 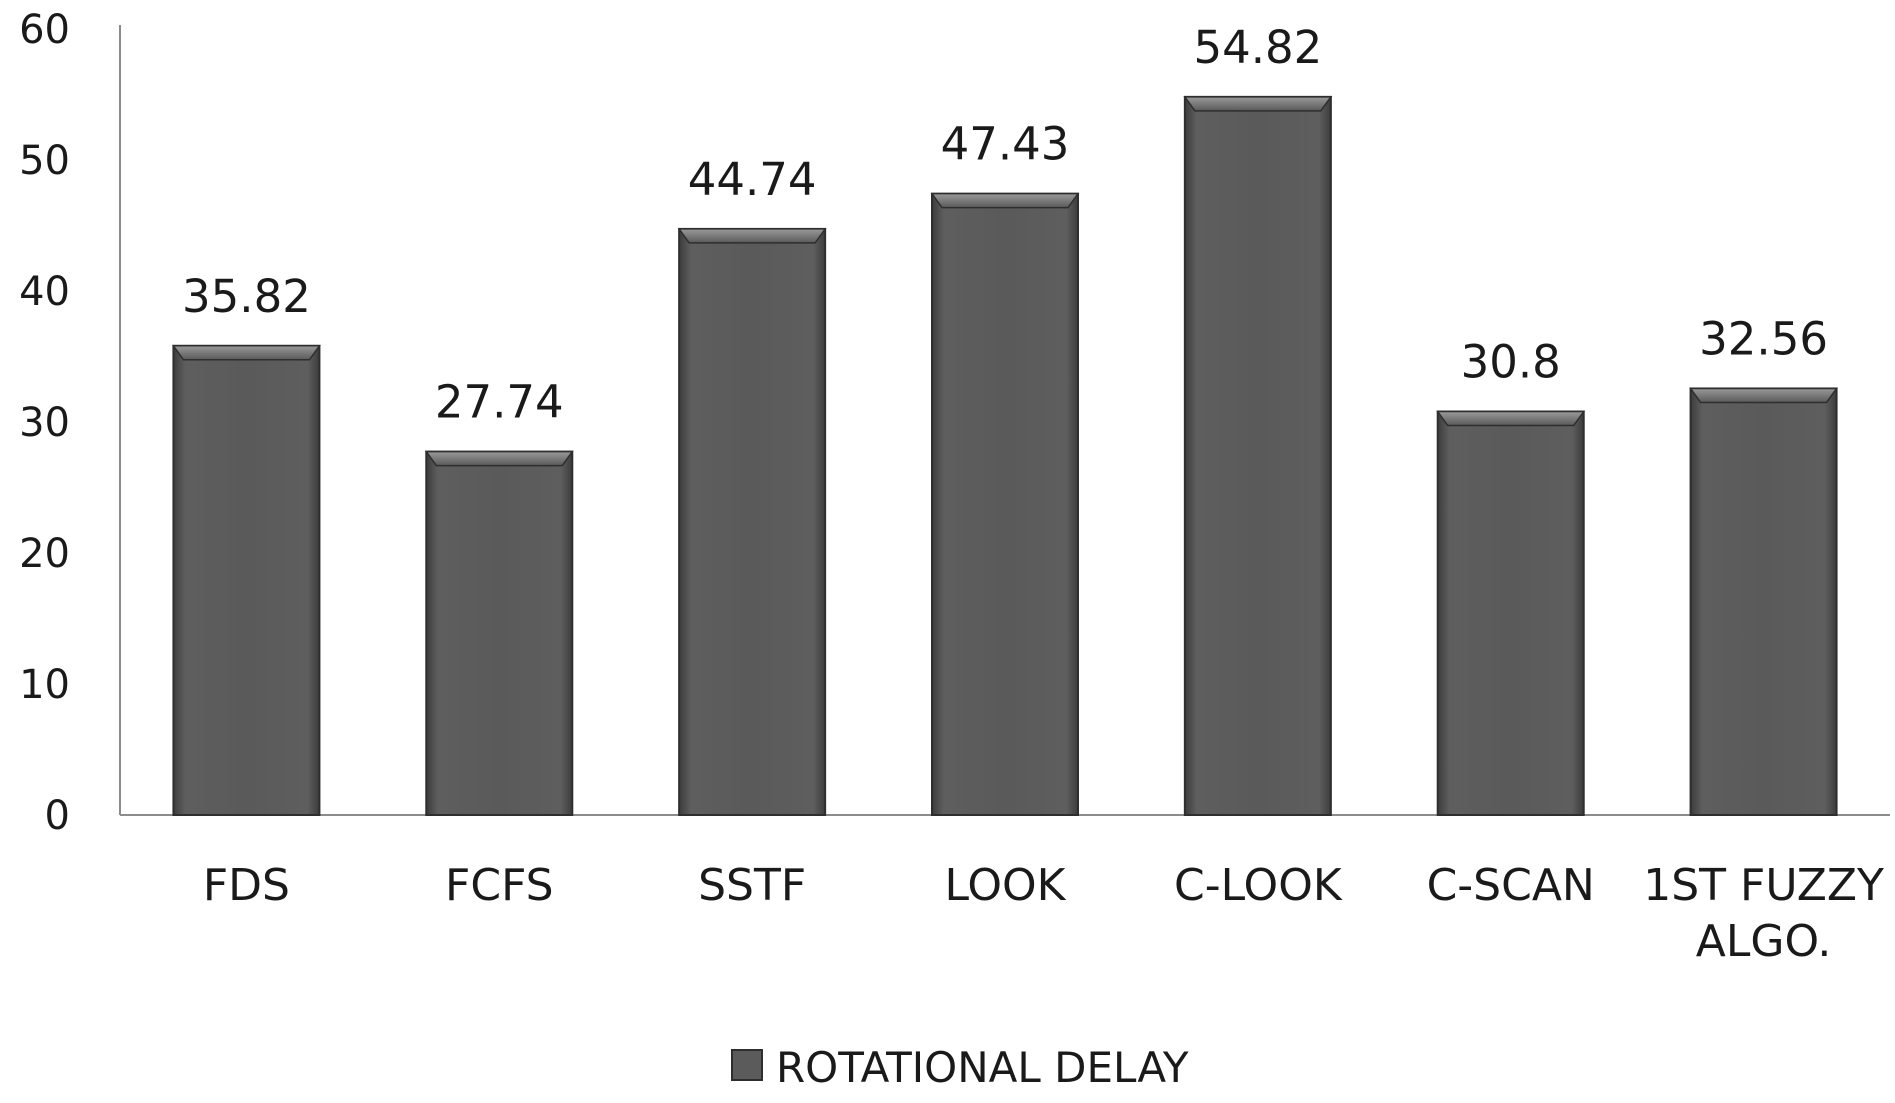 I want to click on y-tick-label: 10, so click(x=44, y=685).